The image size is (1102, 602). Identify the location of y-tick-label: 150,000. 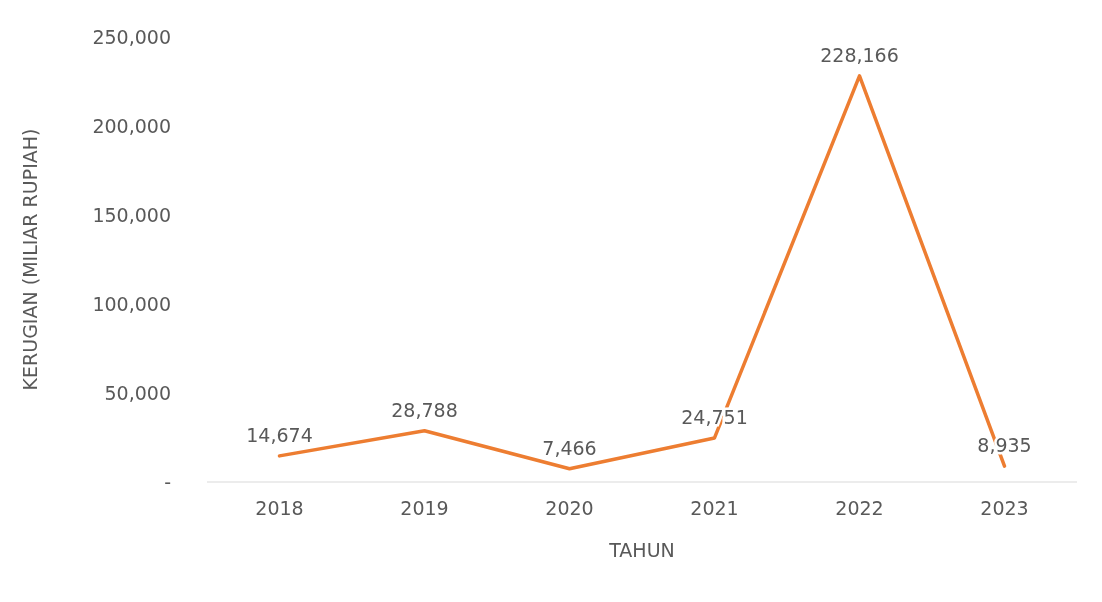
(131, 214).